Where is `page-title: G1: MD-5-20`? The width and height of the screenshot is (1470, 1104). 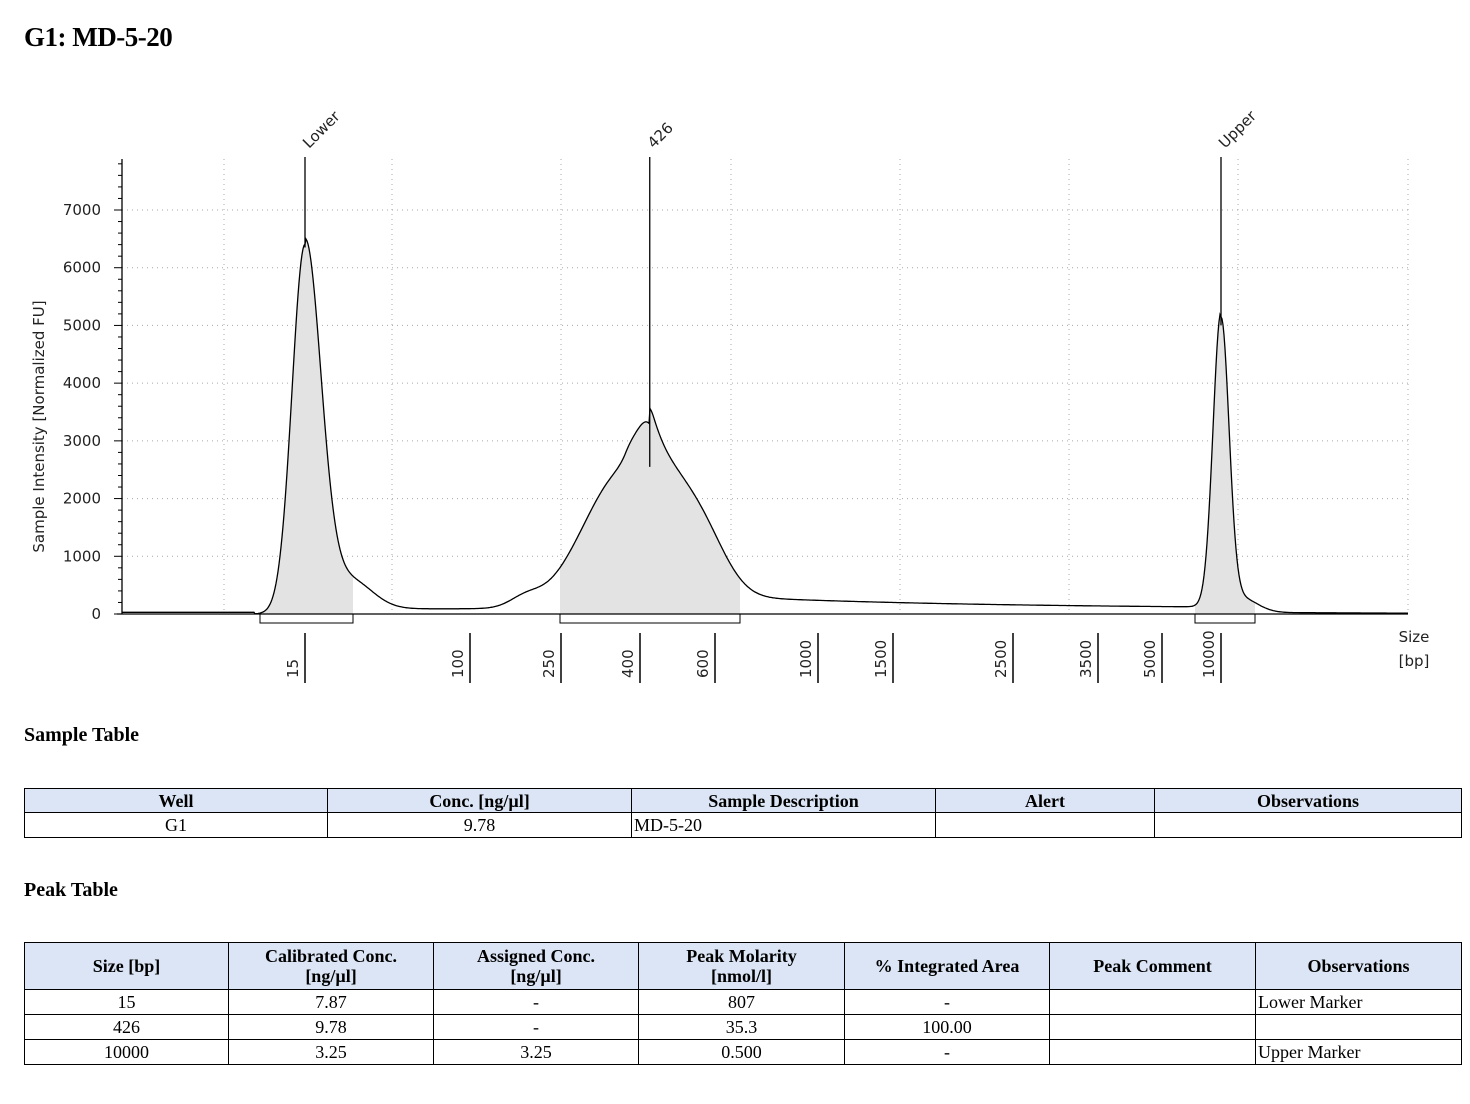
page-title: G1: MD-5-20 is located at coordinates (98, 37).